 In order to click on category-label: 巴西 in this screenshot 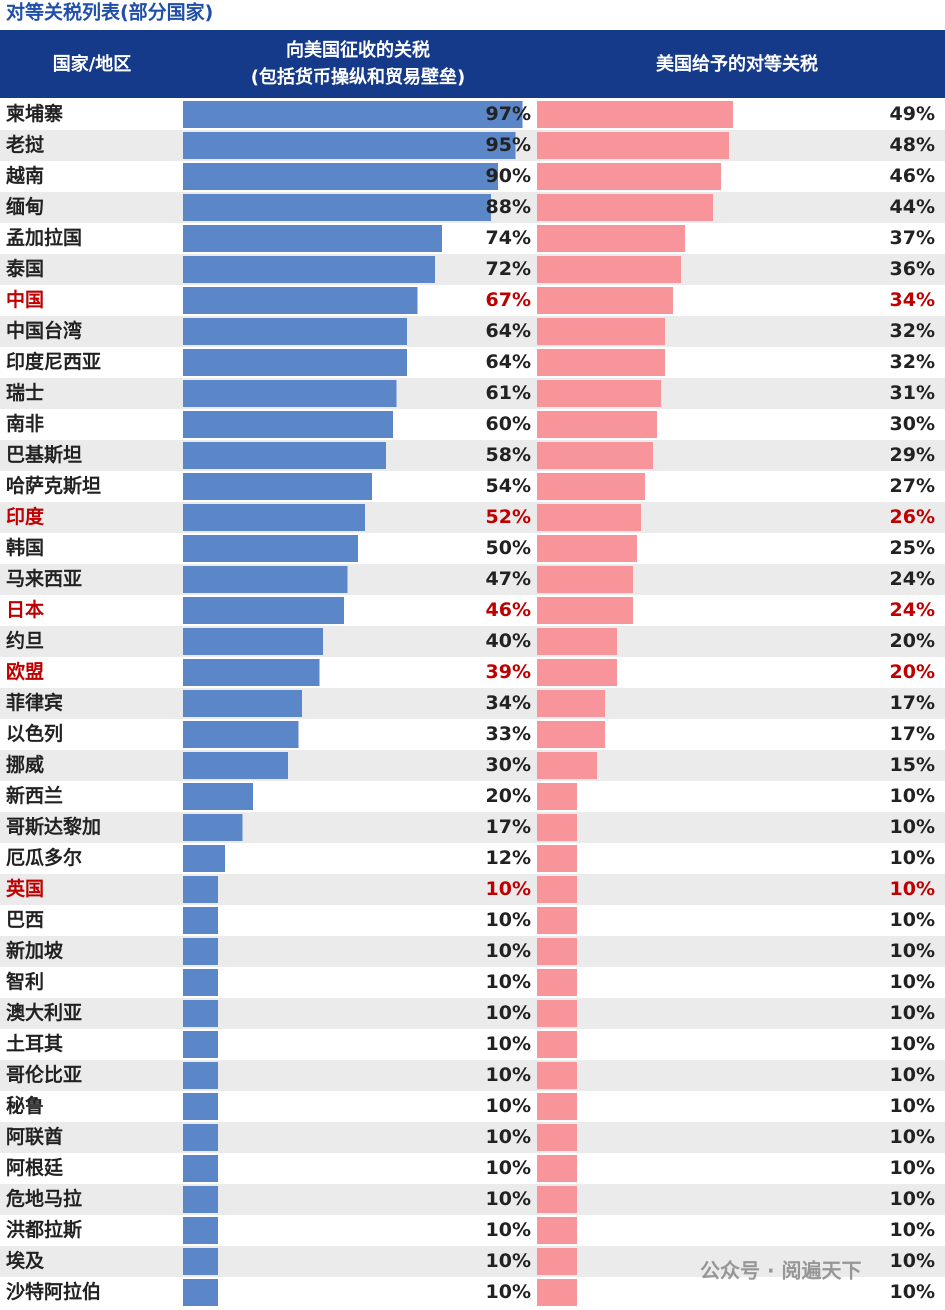, I will do `click(25, 920)`.